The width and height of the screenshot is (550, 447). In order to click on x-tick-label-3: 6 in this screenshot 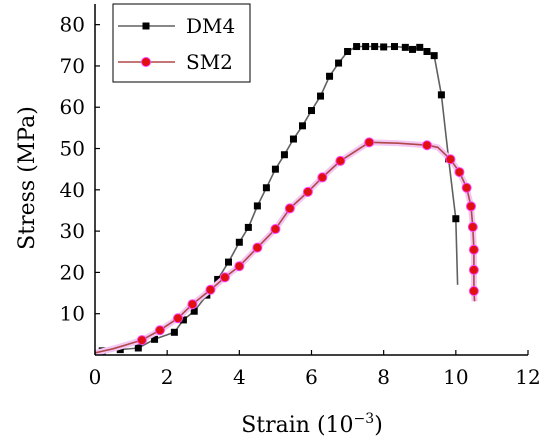, I will do `click(311, 377)`.